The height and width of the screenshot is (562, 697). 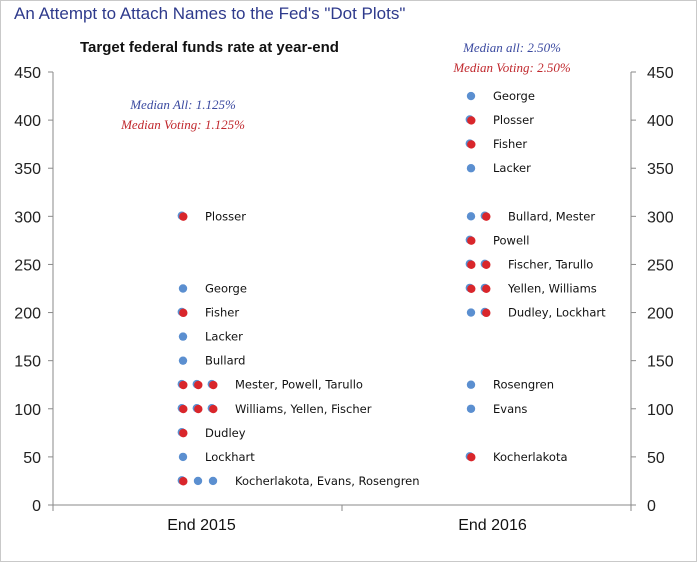 I want to click on member-label: Fischer, Tarullo, so click(x=550, y=264).